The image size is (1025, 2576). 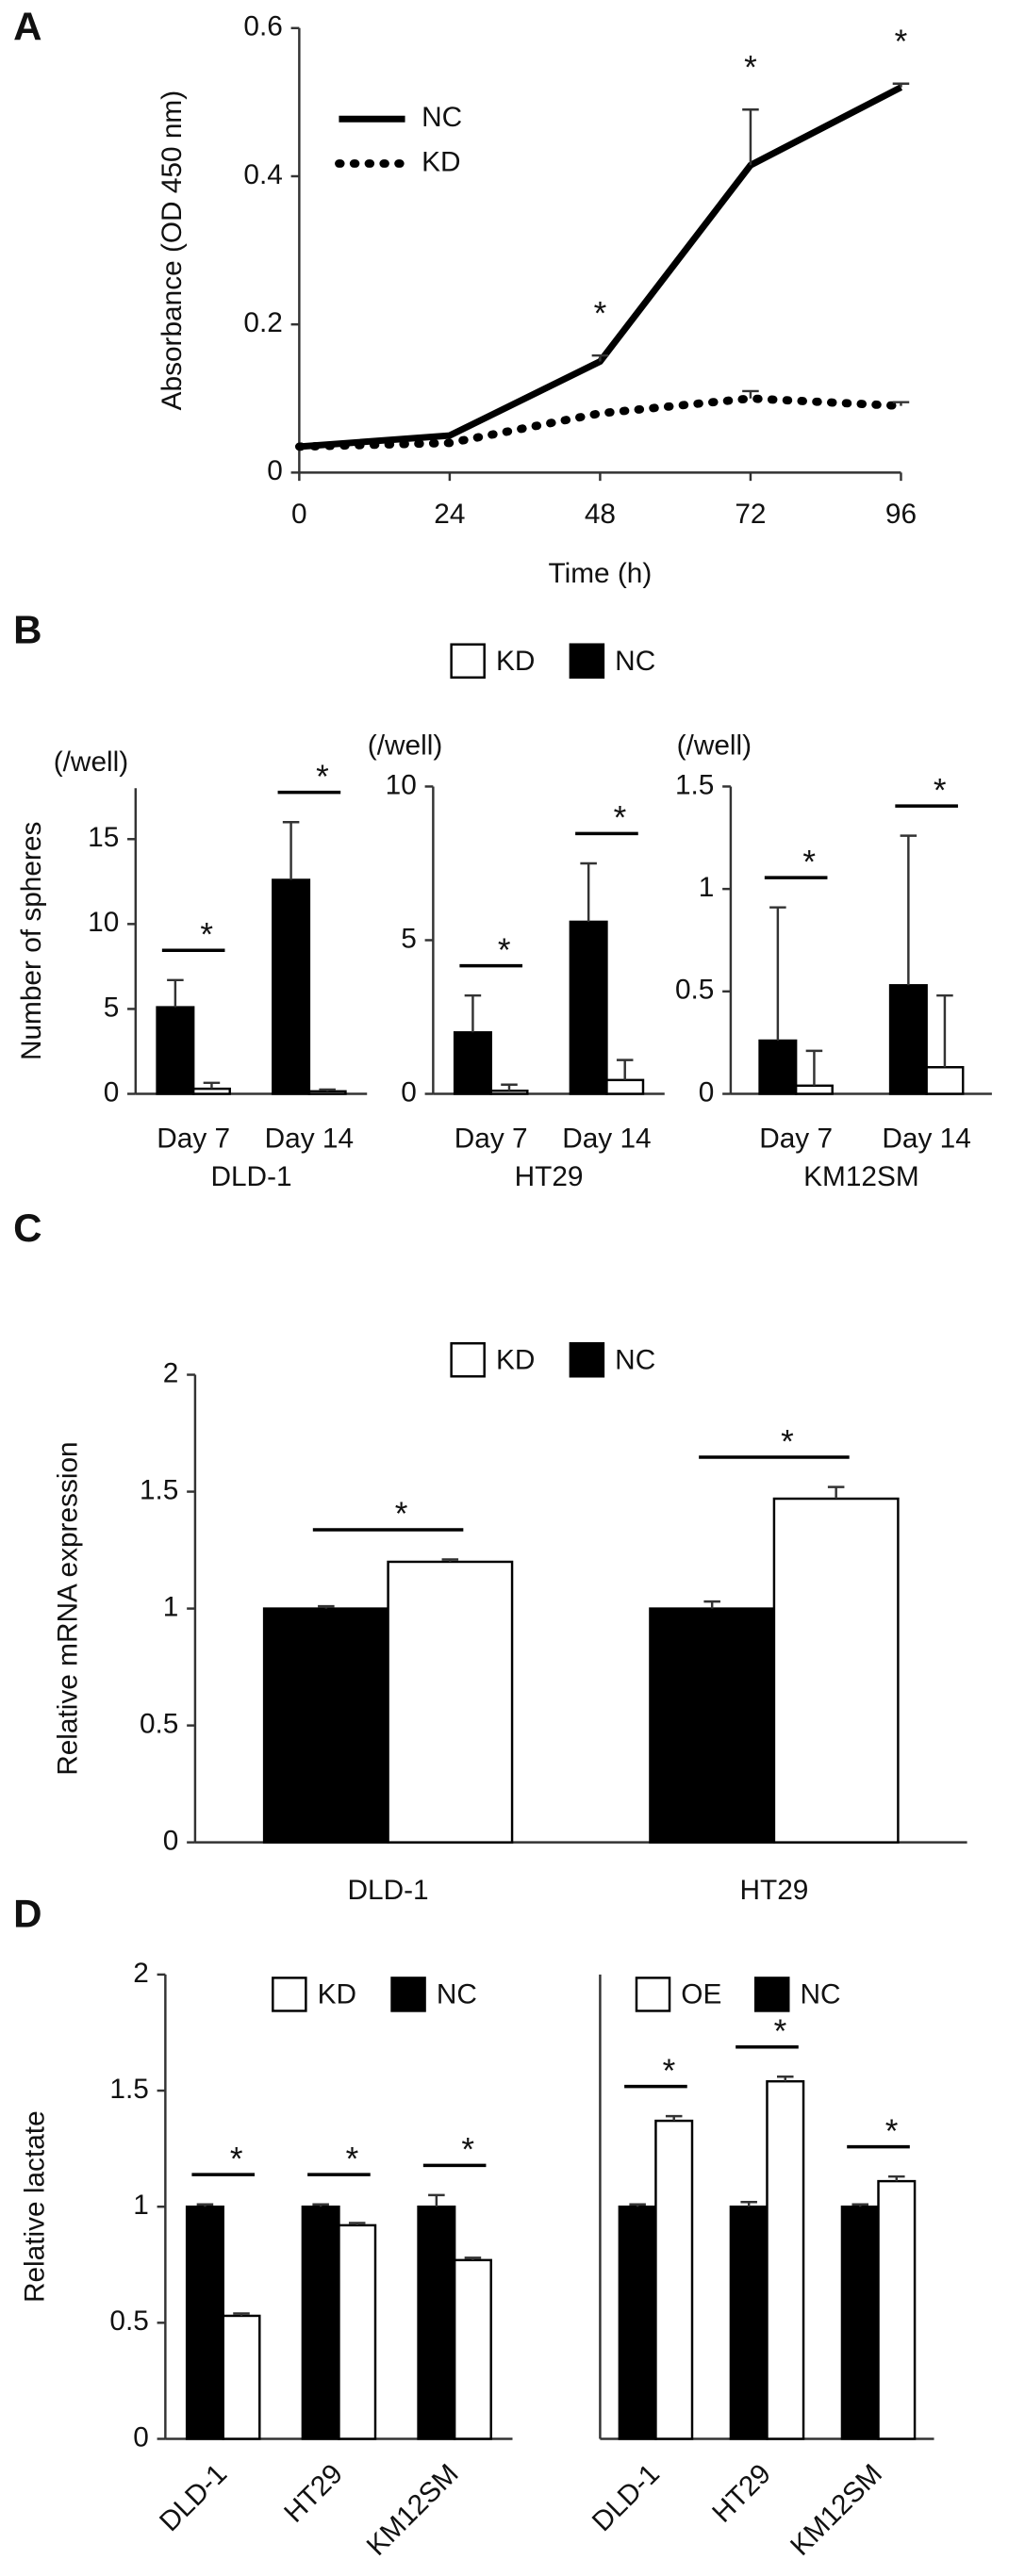 I want to click on y-tick-label: 0.6, so click(x=262, y=26).